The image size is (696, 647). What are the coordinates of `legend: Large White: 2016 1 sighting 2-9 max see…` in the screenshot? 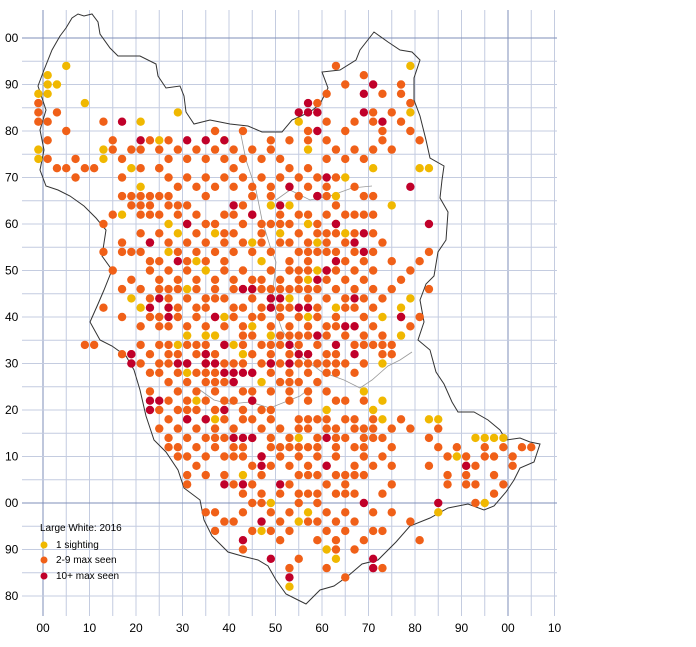 It's located at (81, 552).